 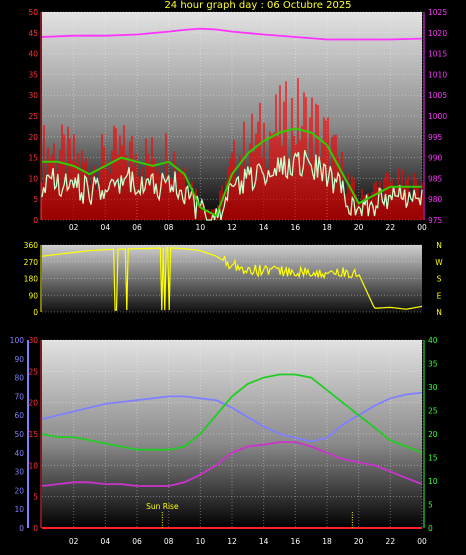 What do you see at coordinates (19, 453) in the screenshot?
I see `humidity-tick-label: 40` at bounding box center [19, 453].